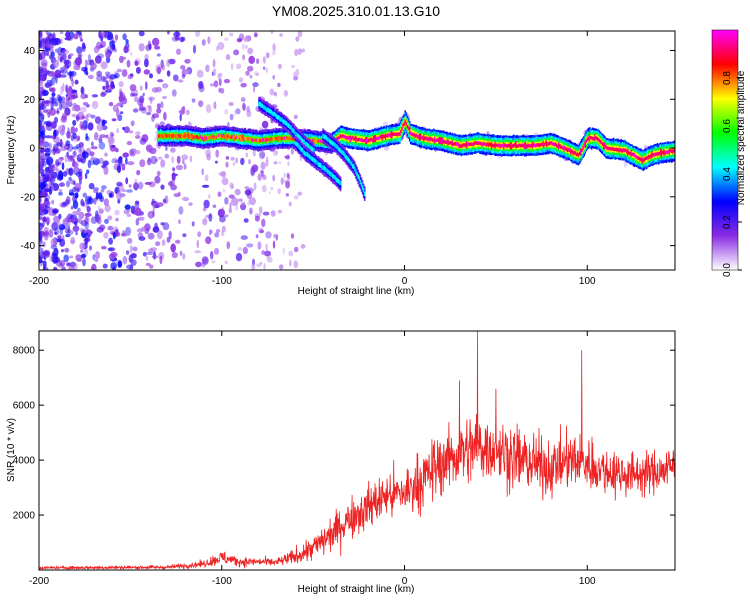 Image resolution: width=750 pixels, height=600 pixels. I want to click on spectrogram-y-tick-label: -20, so click(28, 197).